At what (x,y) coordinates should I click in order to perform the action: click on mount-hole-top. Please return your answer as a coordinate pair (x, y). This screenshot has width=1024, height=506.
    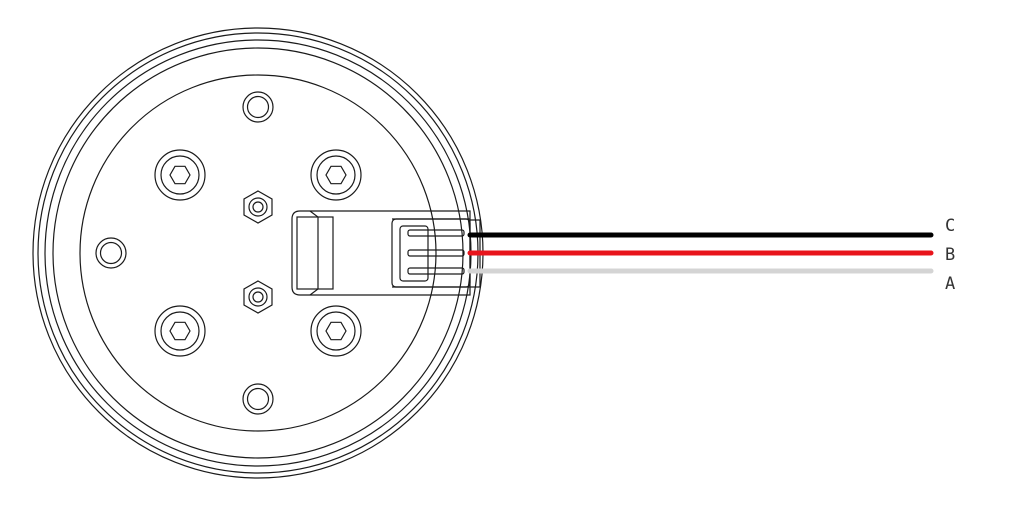
    Looking at the image, I should click on (258, 107).